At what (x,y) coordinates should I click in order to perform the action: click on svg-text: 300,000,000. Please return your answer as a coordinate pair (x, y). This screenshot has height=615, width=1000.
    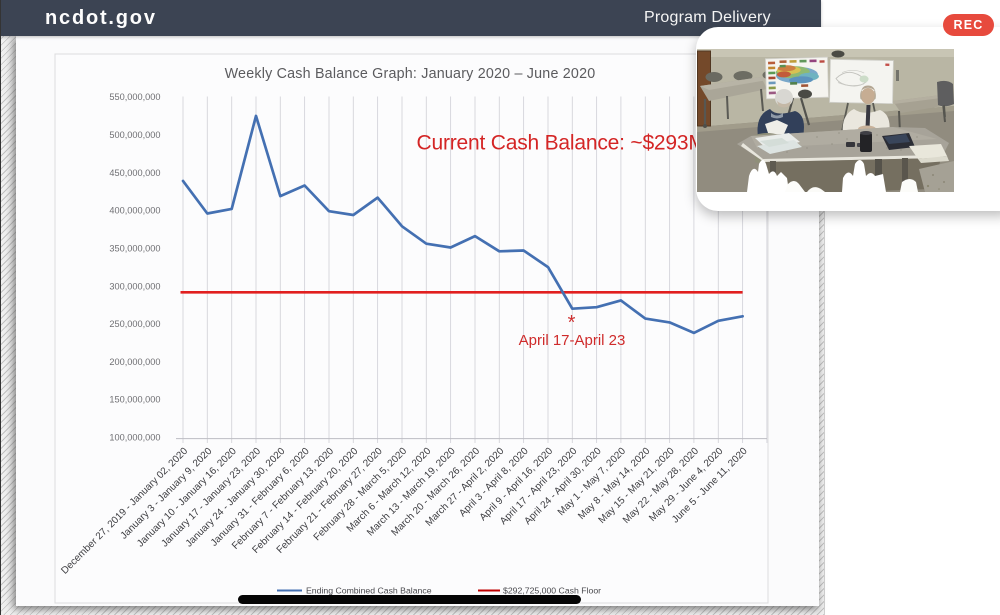
    Looking at the image, I should click on (134, 286).